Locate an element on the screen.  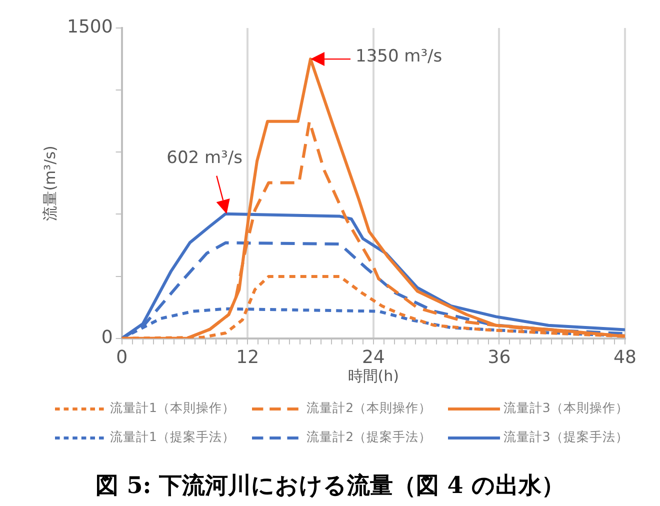
x-tick-label: 24 is located at coordinates (373, 357).